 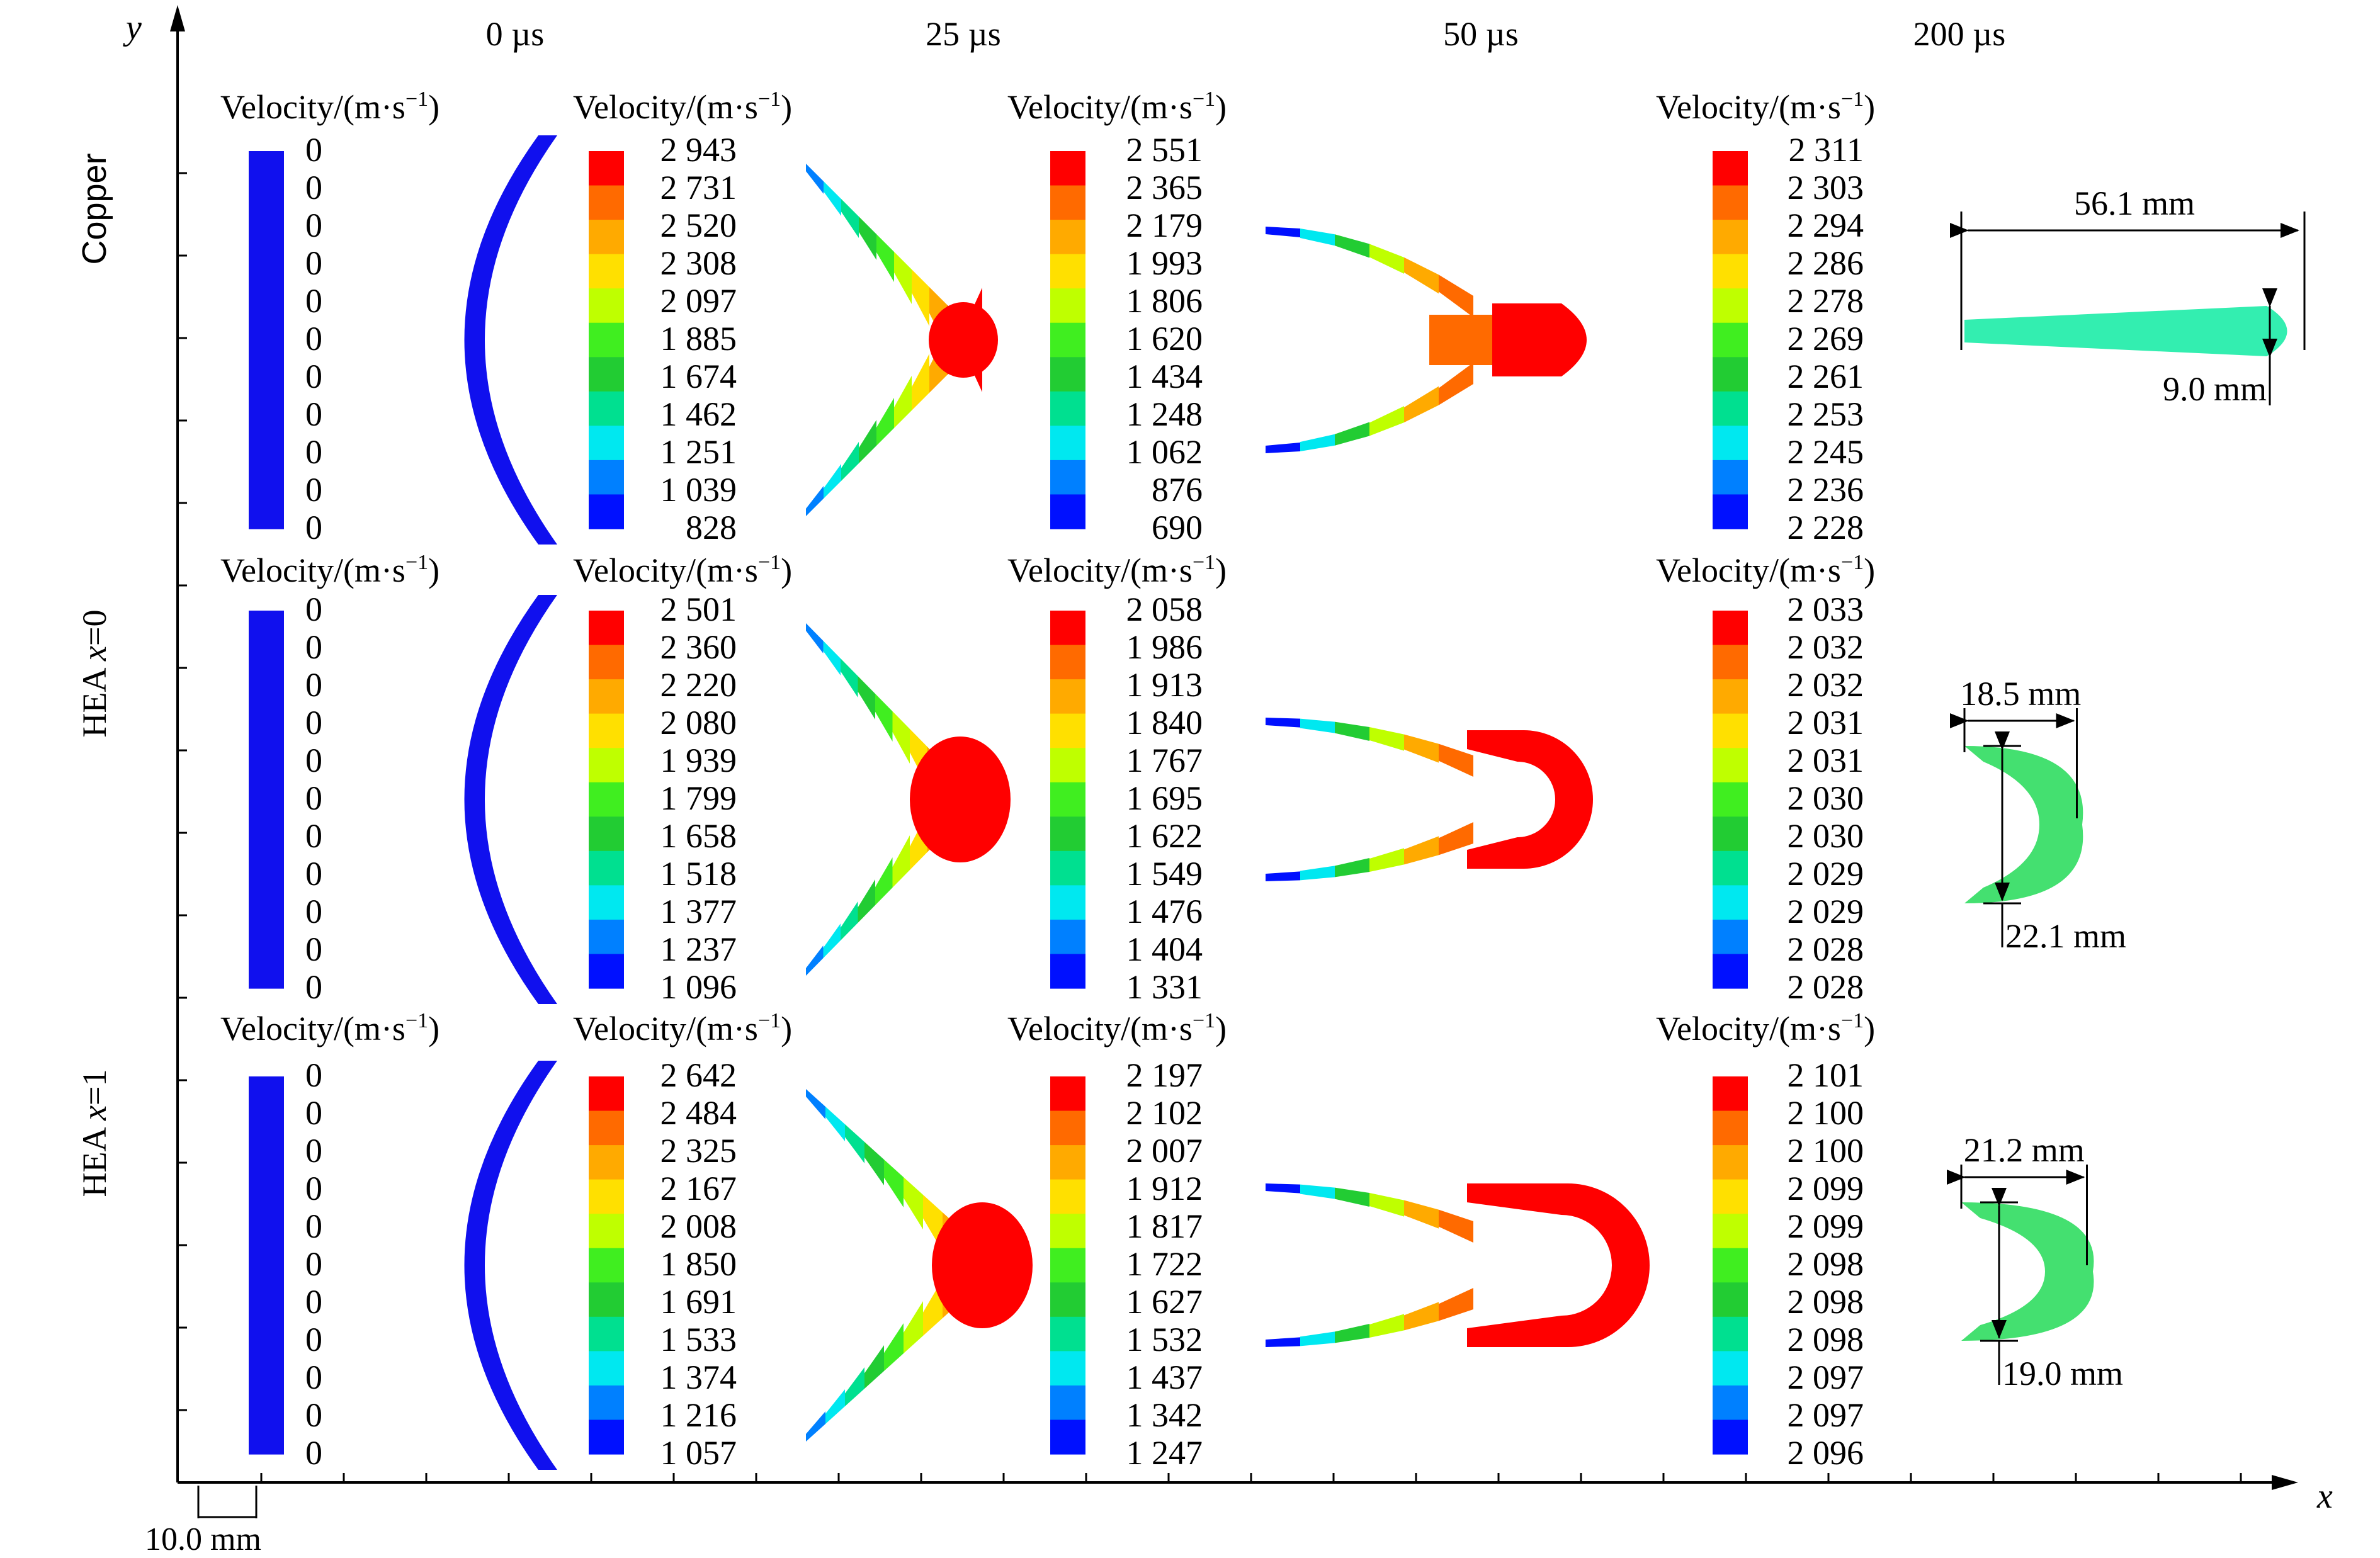 I want to click on row-labels: Copper HEA x=0 HEA x=1, so click(x=94, y=675).